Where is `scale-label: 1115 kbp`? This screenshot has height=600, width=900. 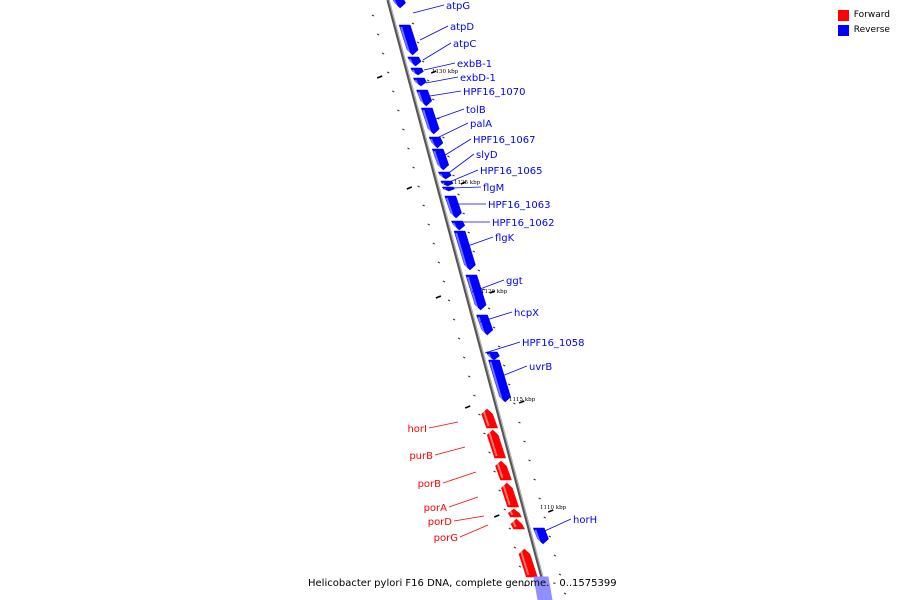
scale-label: 1115 kbp is located at coordinates (522, 400).